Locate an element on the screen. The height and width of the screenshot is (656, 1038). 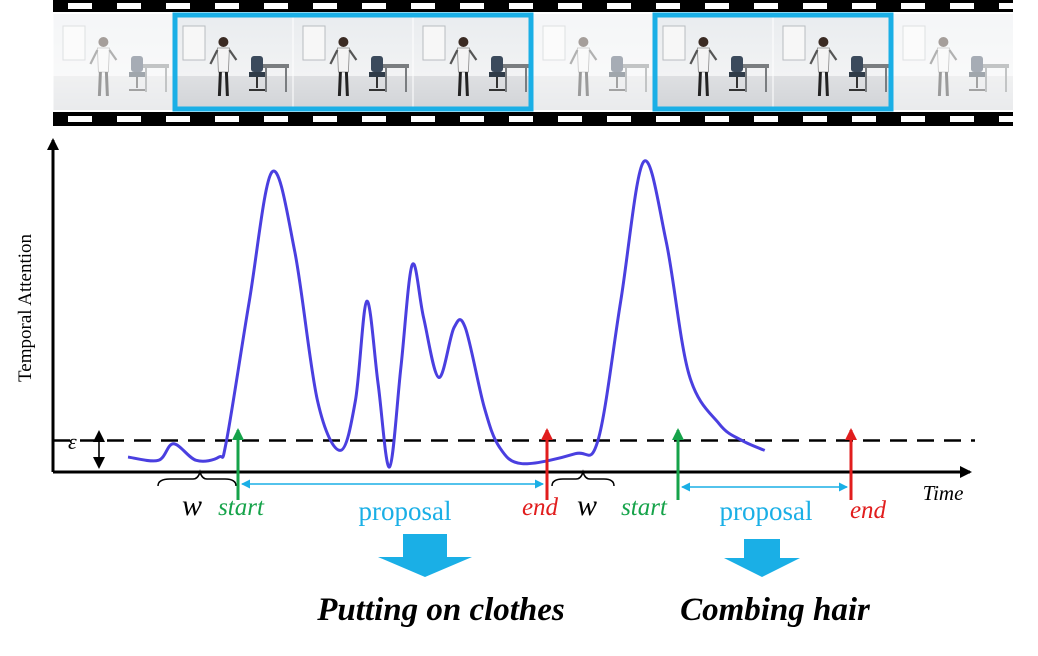
proposal-2: start proposal end Combing hair is located at coordinates (754, 528).